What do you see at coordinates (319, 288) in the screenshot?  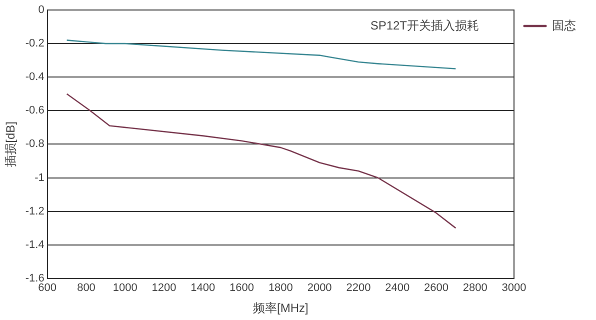 I see `x-tick-label: 2000` at bounding box center [319, 288].